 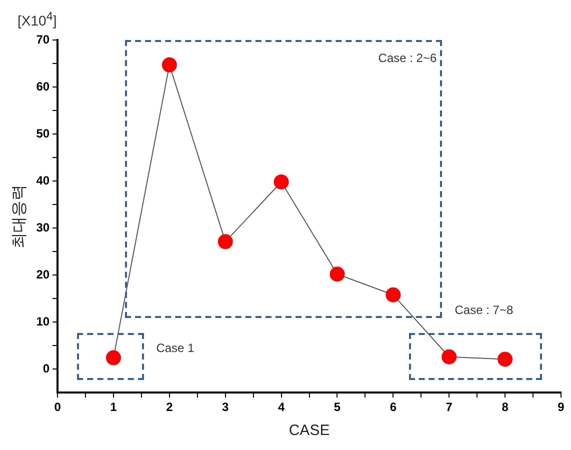 I want to click on x-tick-label: 7, so click(x=449, y=407).